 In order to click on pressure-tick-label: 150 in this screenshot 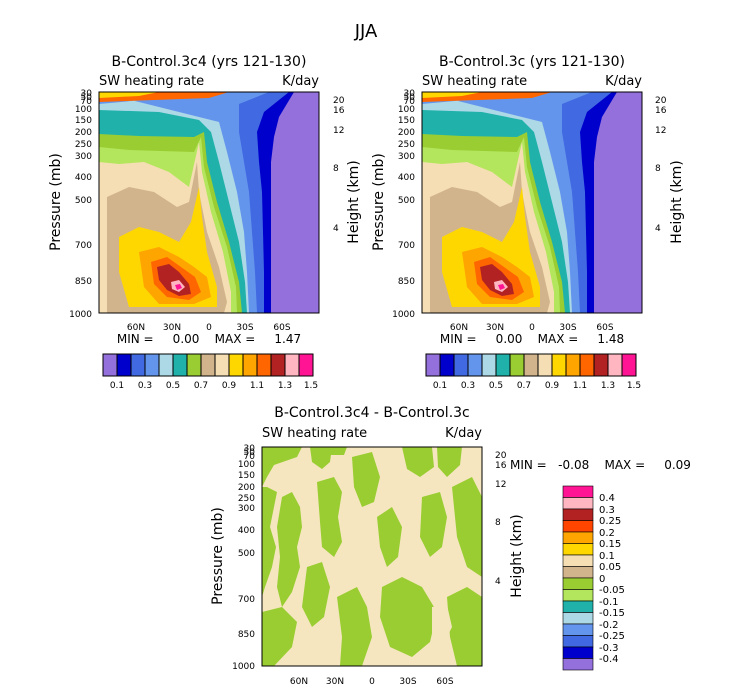, I will do `click(246, 476)`.